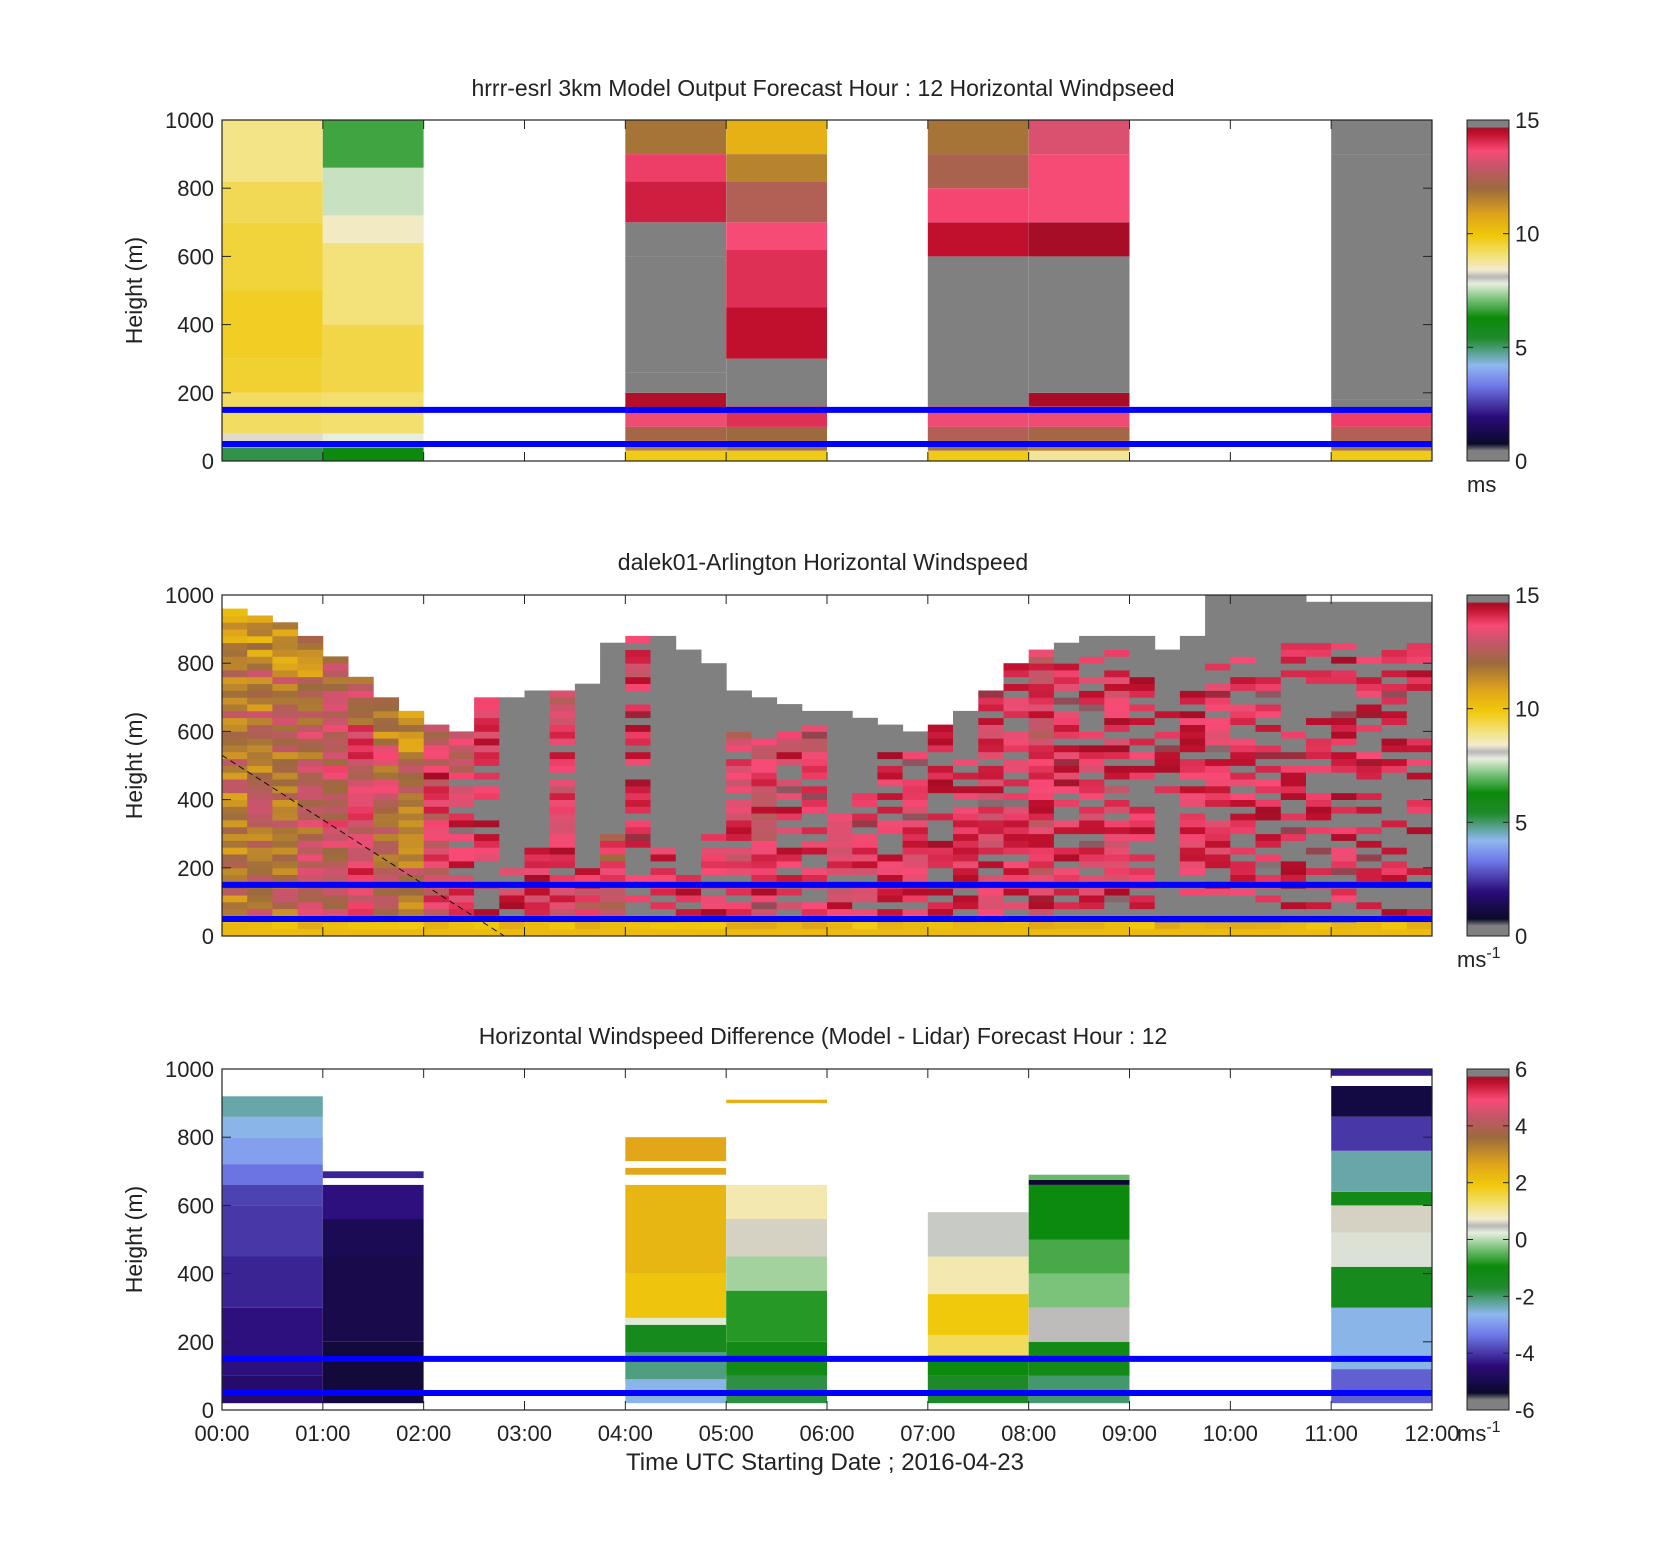  Describe the element at coordinates (208, 461) in the screenshot. I see `y-tick-label: 0` at that location.